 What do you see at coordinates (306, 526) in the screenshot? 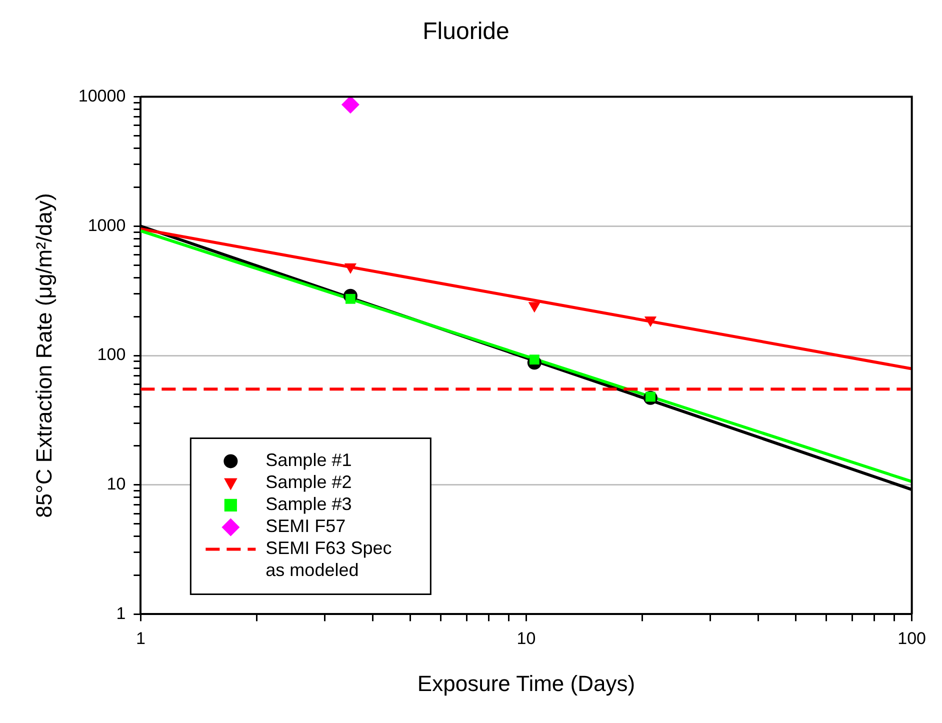
I see `legend-label: SEMI F57` at bounding box center [306, 526].